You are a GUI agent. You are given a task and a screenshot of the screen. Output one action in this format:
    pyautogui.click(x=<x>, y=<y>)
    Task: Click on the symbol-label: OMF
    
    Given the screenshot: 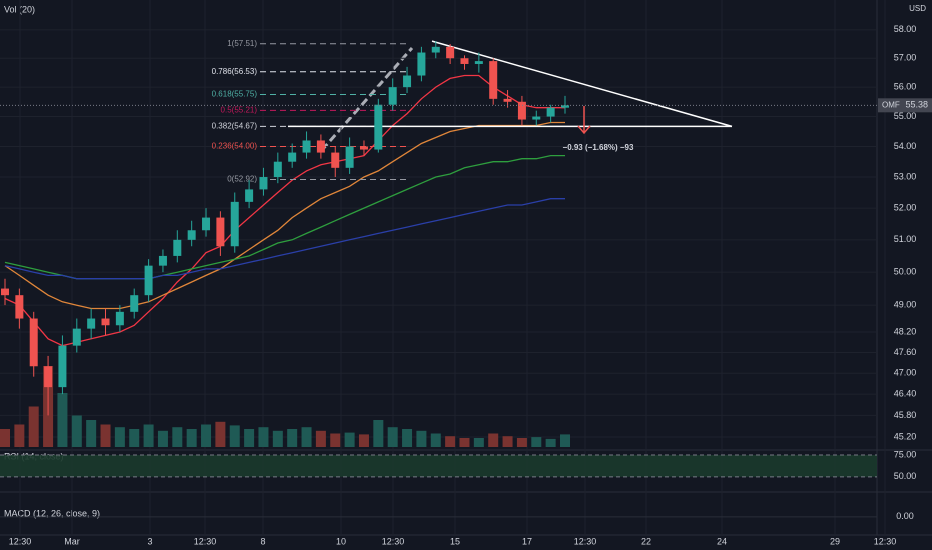 What is the action you would take?
    pyautogui.click(x=891, y=104)
    